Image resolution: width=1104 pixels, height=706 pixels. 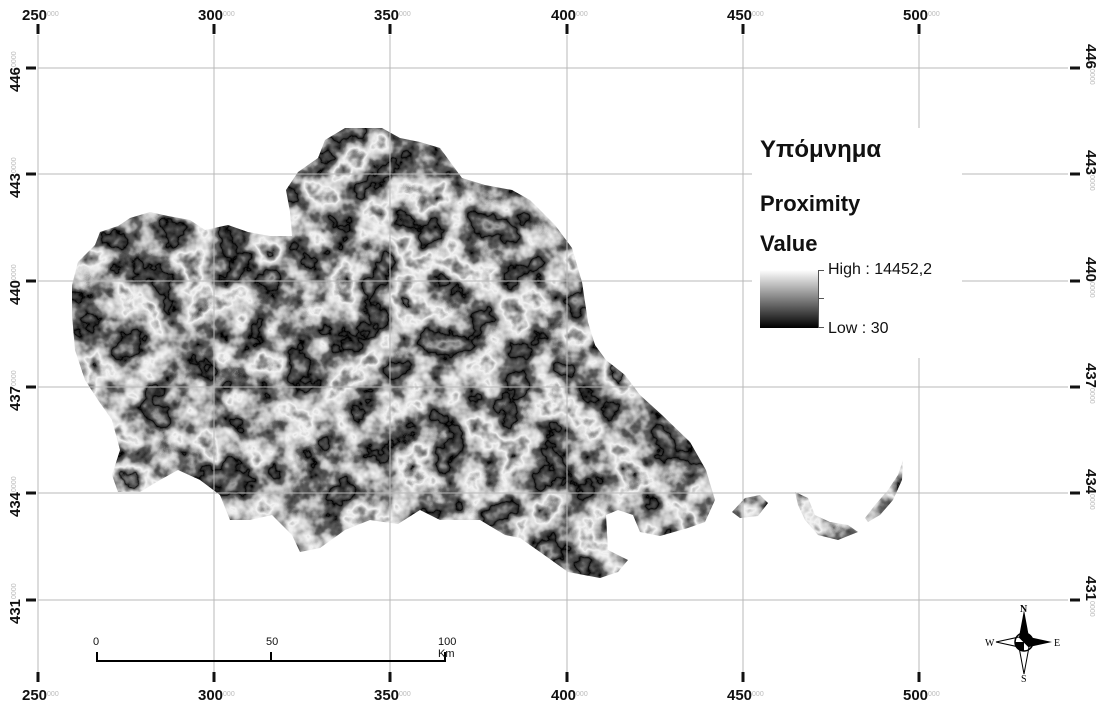 I want to click on legend-ramp-ticks, so click(x=821, y=299).